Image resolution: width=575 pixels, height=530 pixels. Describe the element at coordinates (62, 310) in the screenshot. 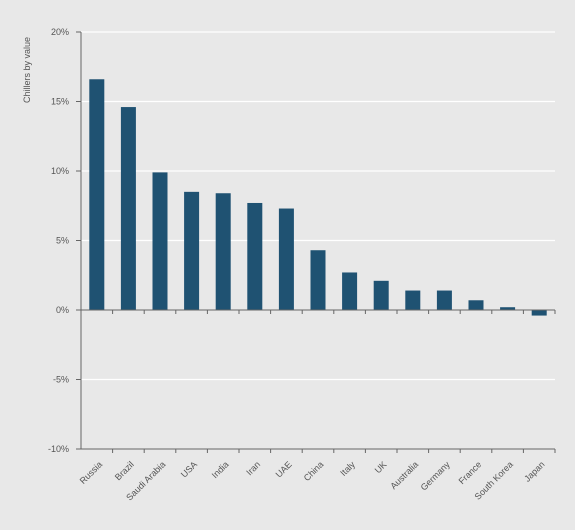

I see `y-tick-label: 0%` at that location.